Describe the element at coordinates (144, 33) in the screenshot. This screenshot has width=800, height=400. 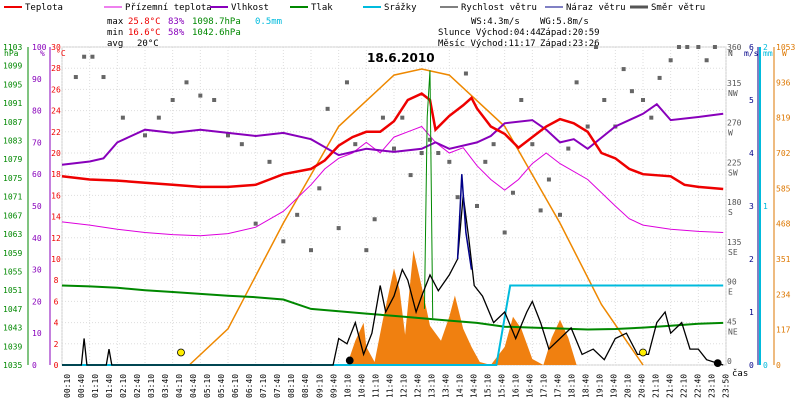
I see `stats-min-temp: 16.6°C` at that location.